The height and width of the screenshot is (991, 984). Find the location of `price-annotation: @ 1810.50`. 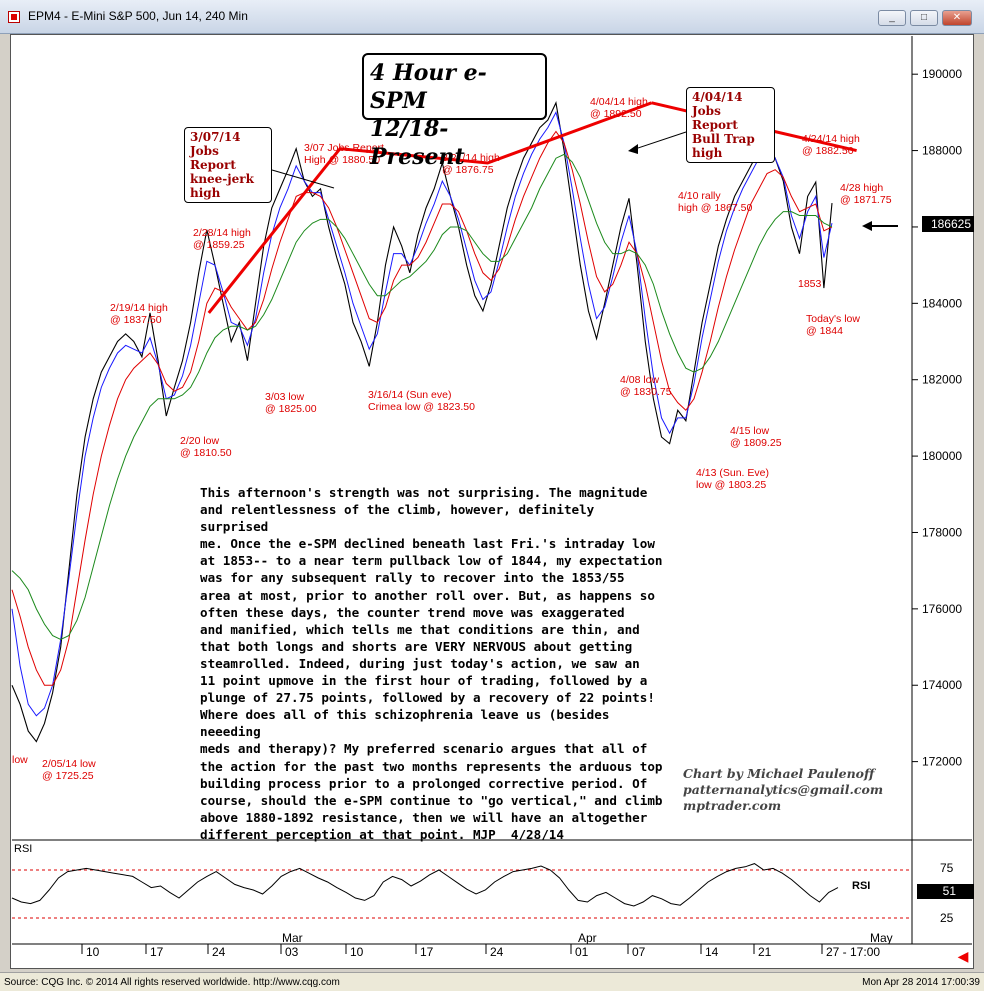

price-annotation: @ 1810.50 is located at coordinates (206, 453).